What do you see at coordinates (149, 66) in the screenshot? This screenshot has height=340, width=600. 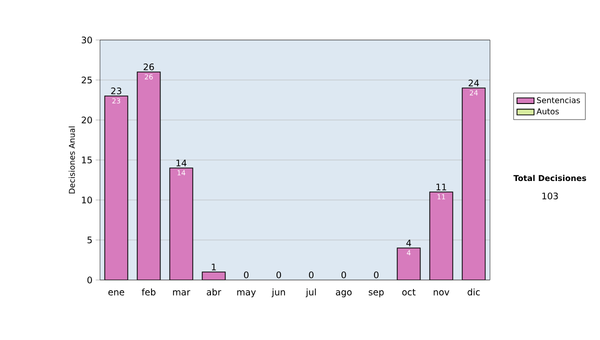 I see `total-label: 26` at bounding box center [149, 66].